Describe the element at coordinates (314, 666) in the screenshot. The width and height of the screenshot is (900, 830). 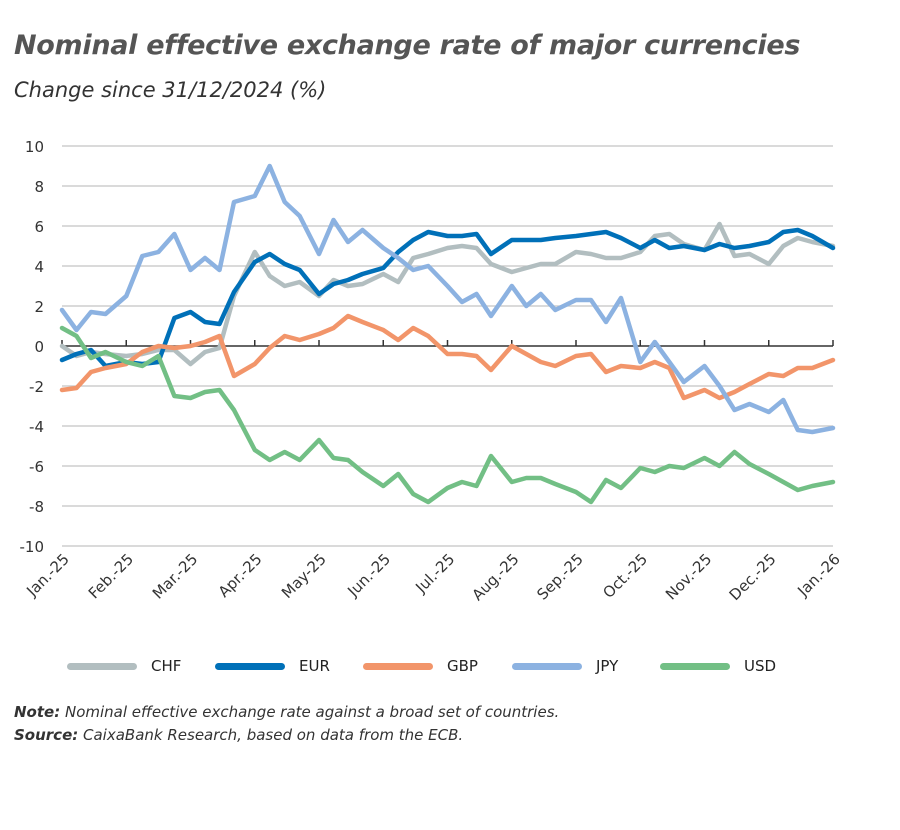
I see `legend-label: EUR` at that location.